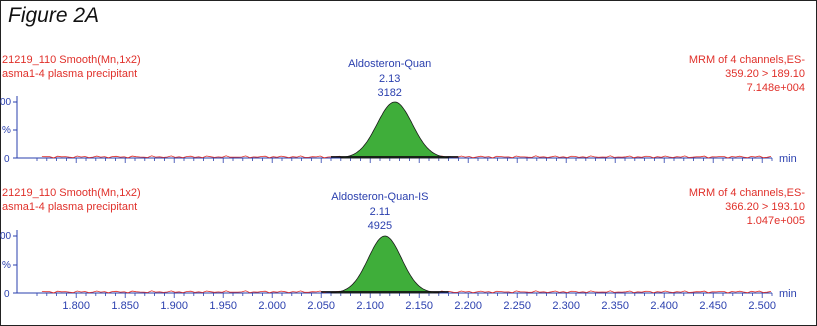  I want to click on panel-2-area-label: 4925, so click(380, 226).